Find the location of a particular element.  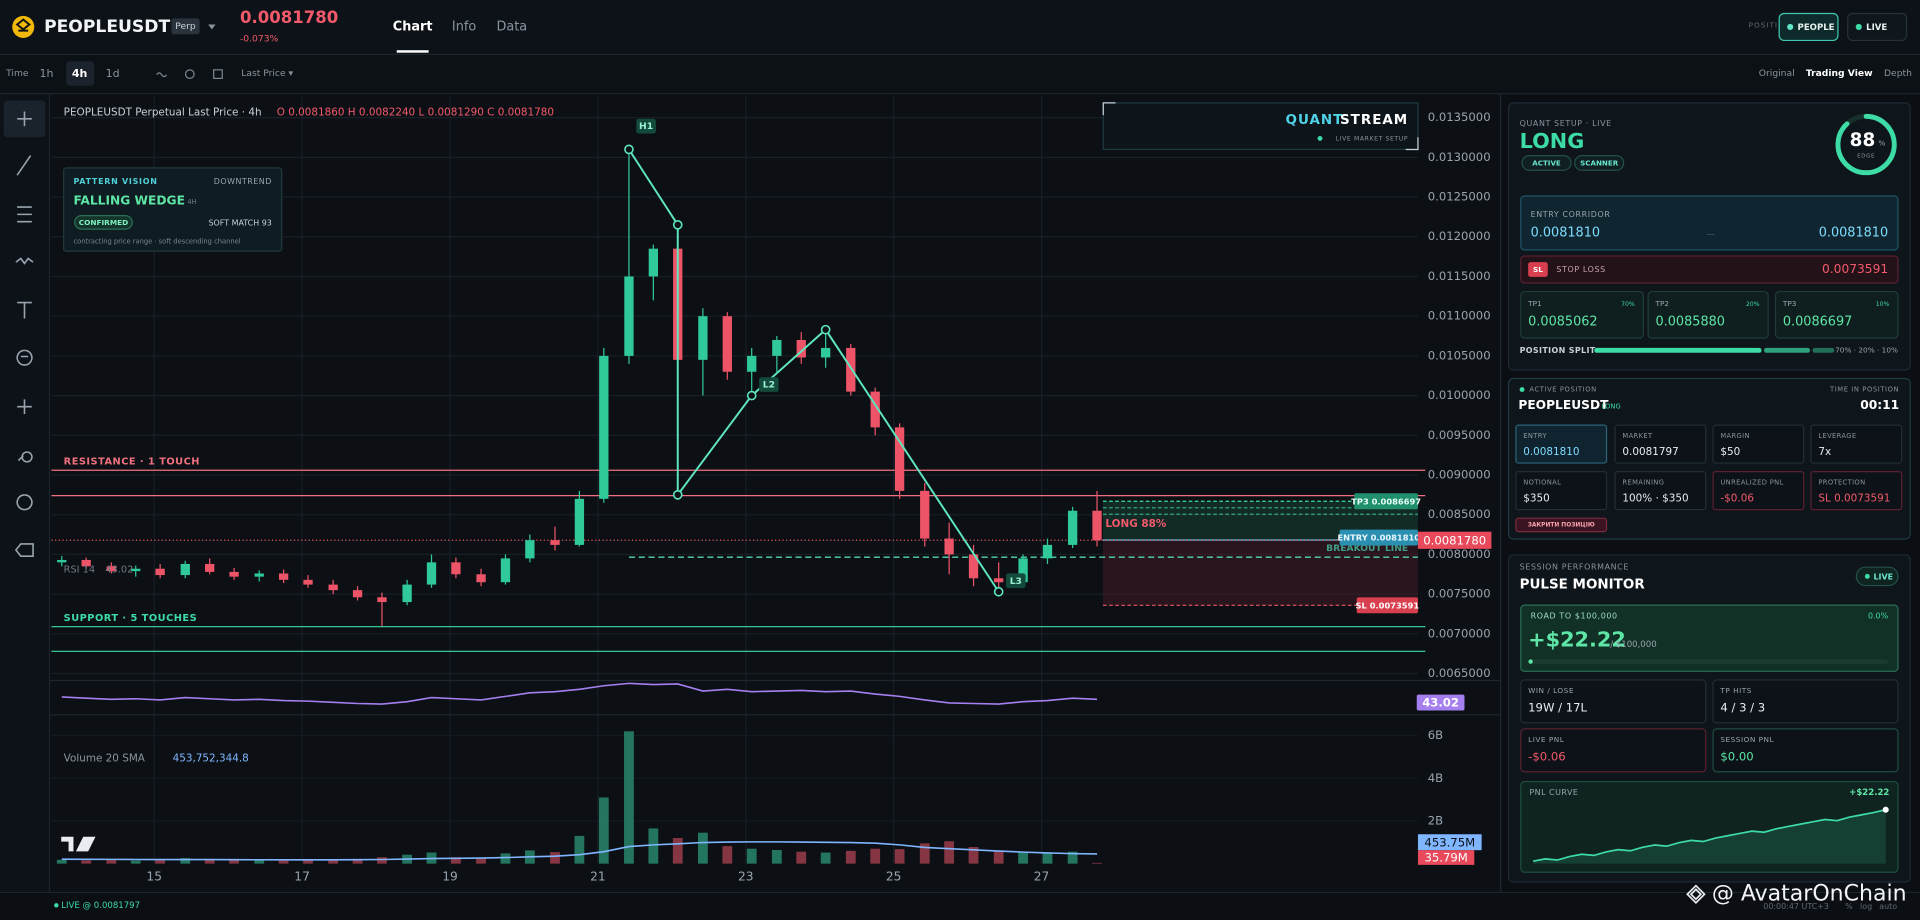

status-bar is located at coordinates (960, 905).